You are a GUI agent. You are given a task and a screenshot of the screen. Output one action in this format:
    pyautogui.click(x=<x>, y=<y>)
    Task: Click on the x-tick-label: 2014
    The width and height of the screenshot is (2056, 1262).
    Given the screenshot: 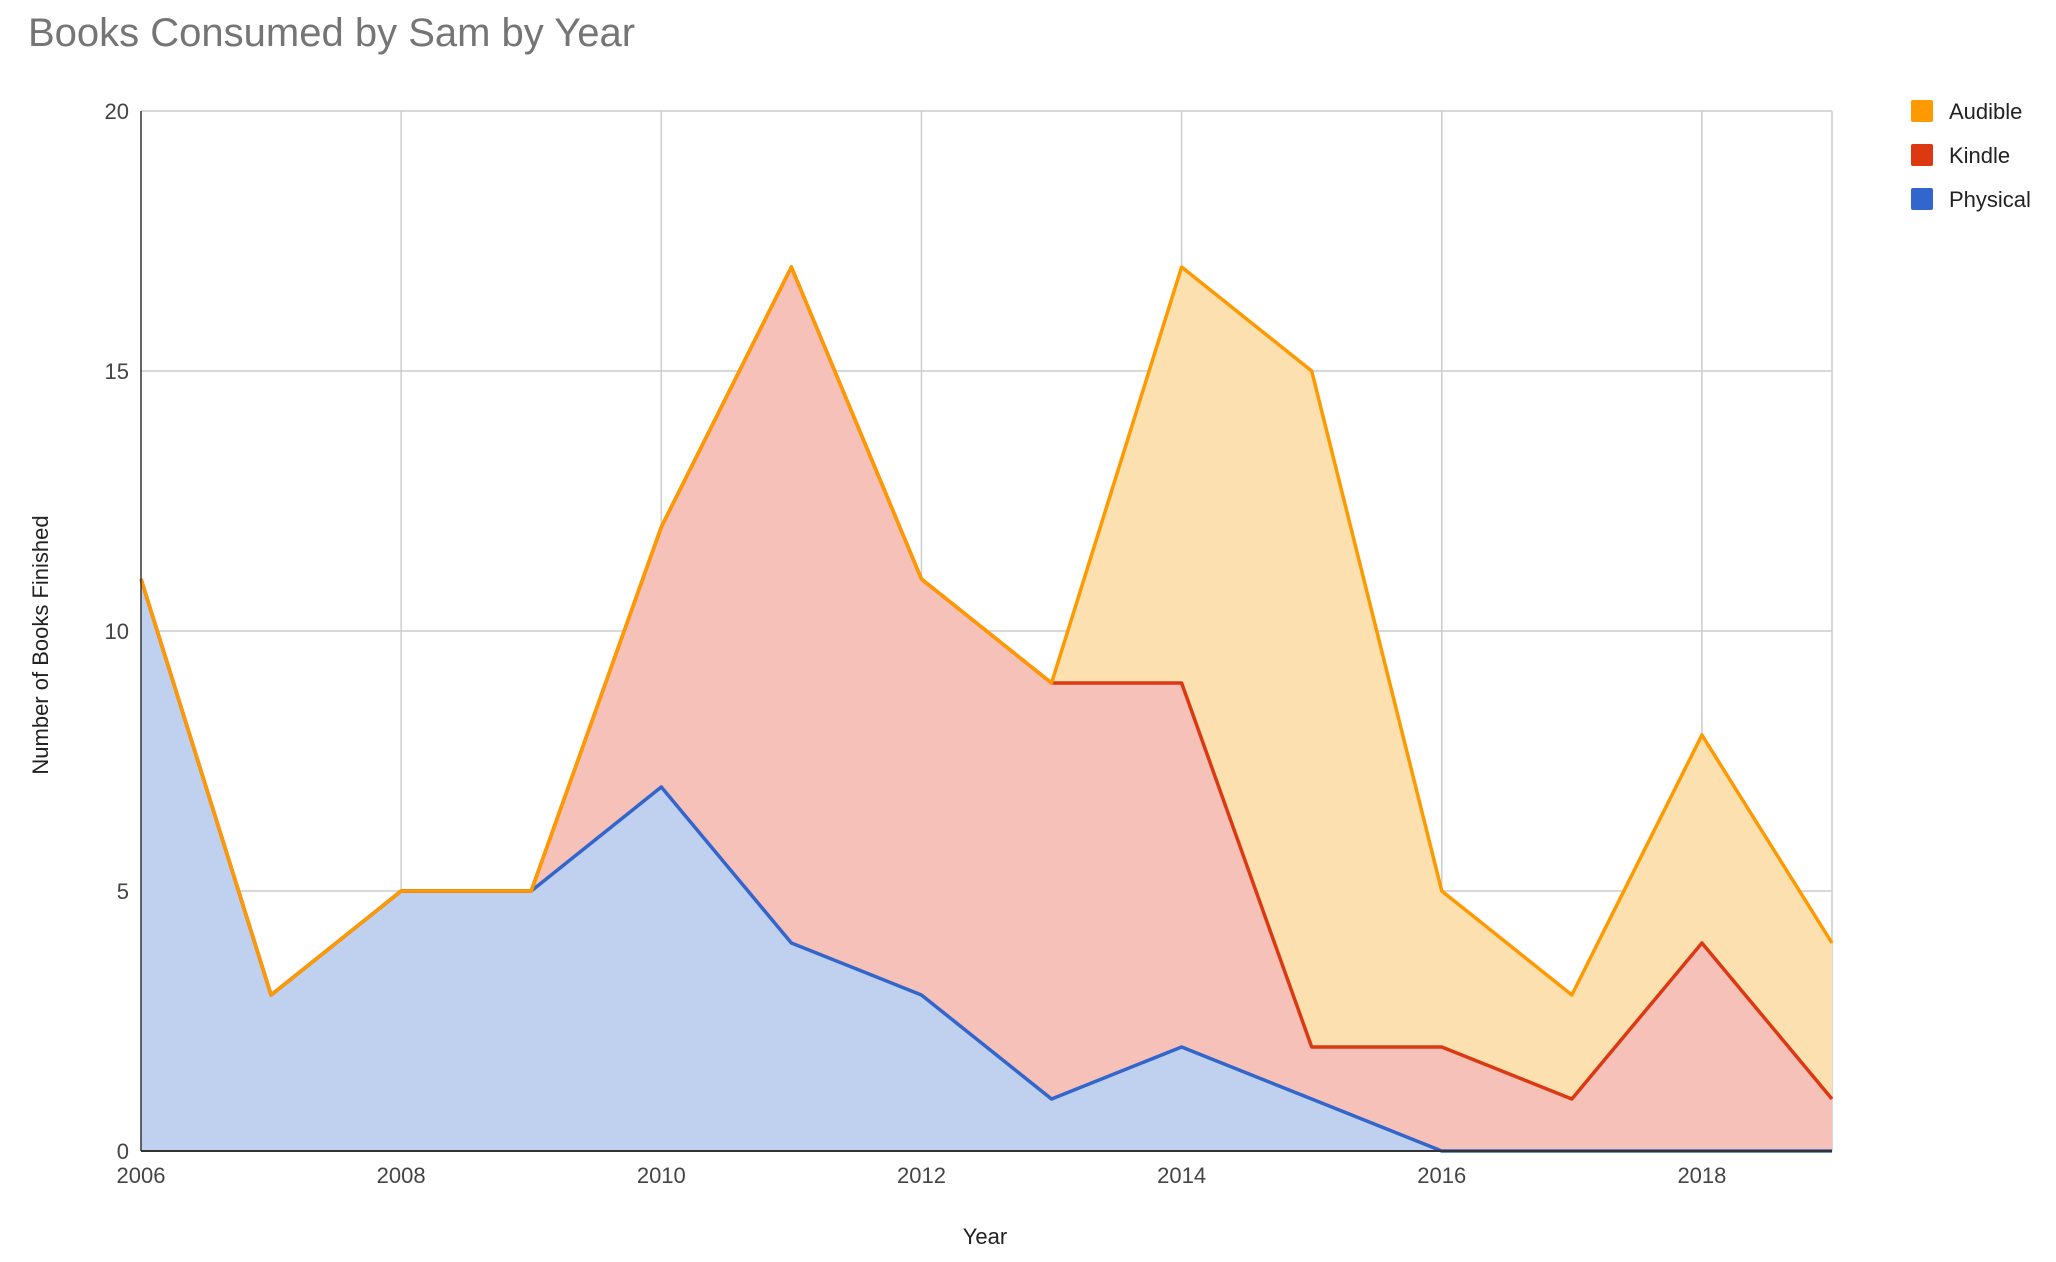 What is the action you would take?
    pyautogui.click(x=1181, y=1175)
    